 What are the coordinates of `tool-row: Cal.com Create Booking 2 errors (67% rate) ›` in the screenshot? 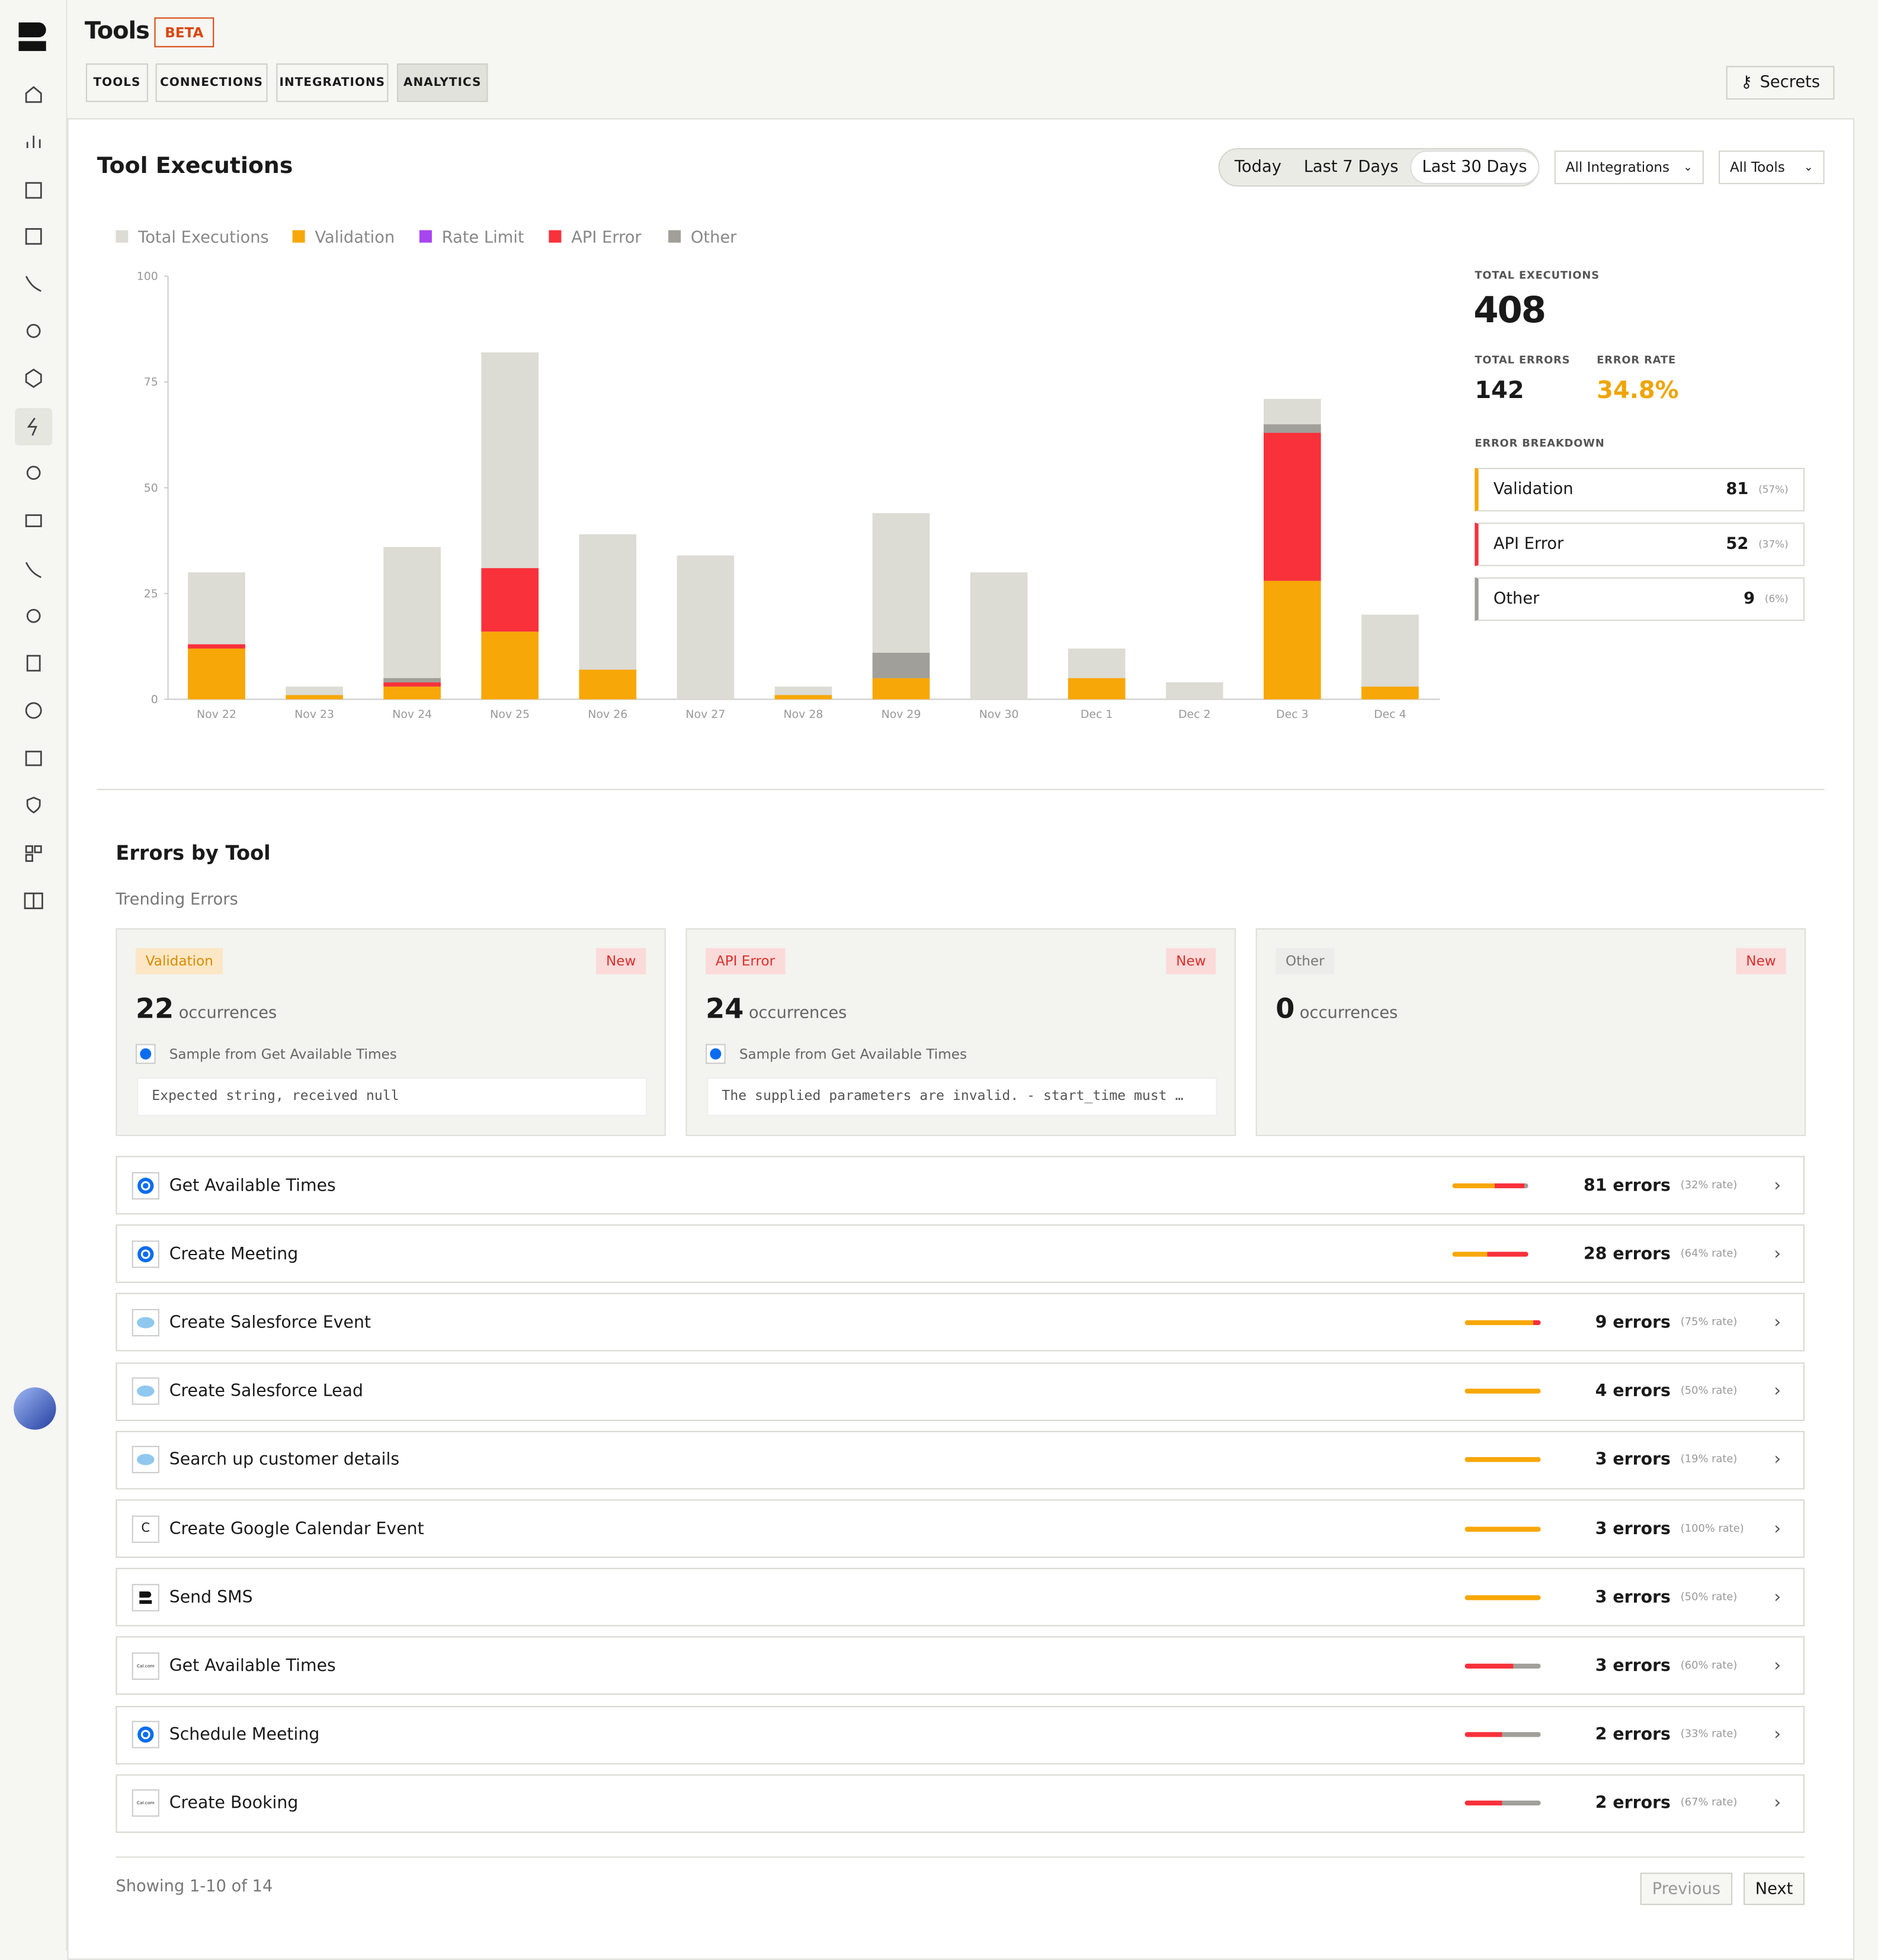 It's located at (961, 1803).